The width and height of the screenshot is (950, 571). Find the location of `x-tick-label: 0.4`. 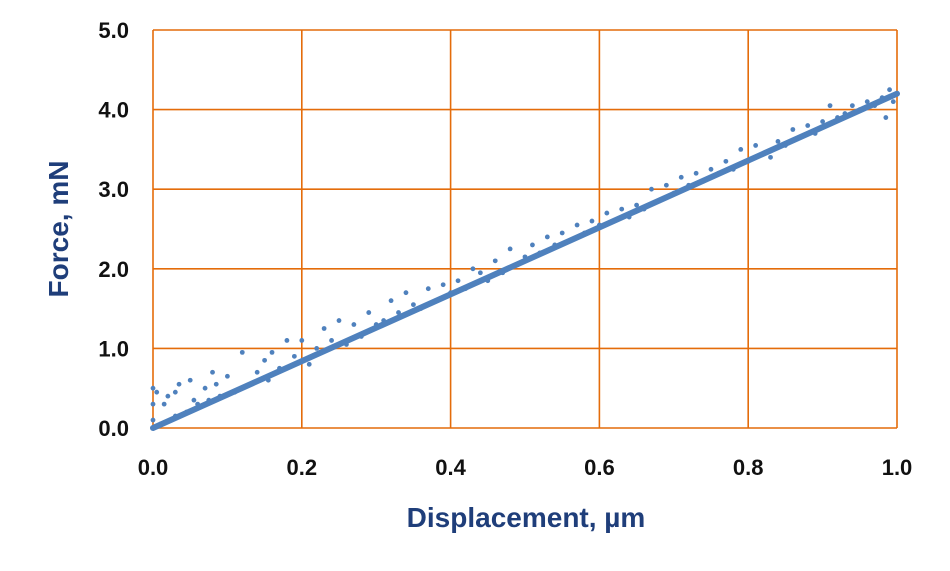

x-tick-label: 0.4 is located at coordinates (450, 467).